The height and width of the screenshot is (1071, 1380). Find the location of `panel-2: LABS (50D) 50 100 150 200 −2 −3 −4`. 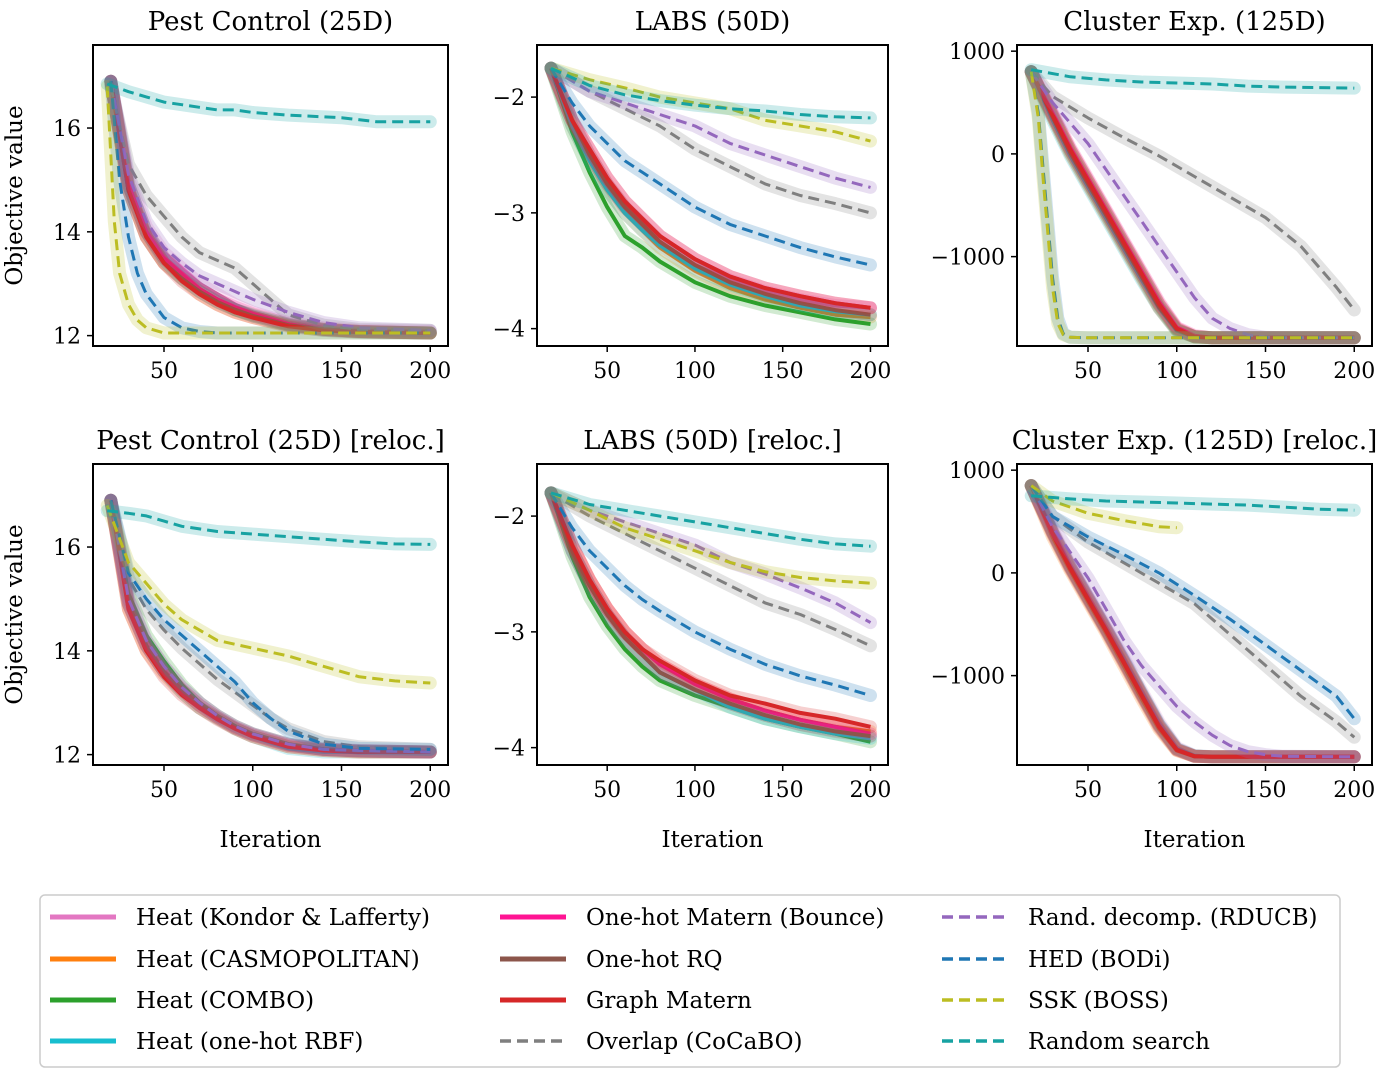

panel-2: LABS (50D) 50 100 150 200 −2 −3 −4 is located at coordinates (692, 195).